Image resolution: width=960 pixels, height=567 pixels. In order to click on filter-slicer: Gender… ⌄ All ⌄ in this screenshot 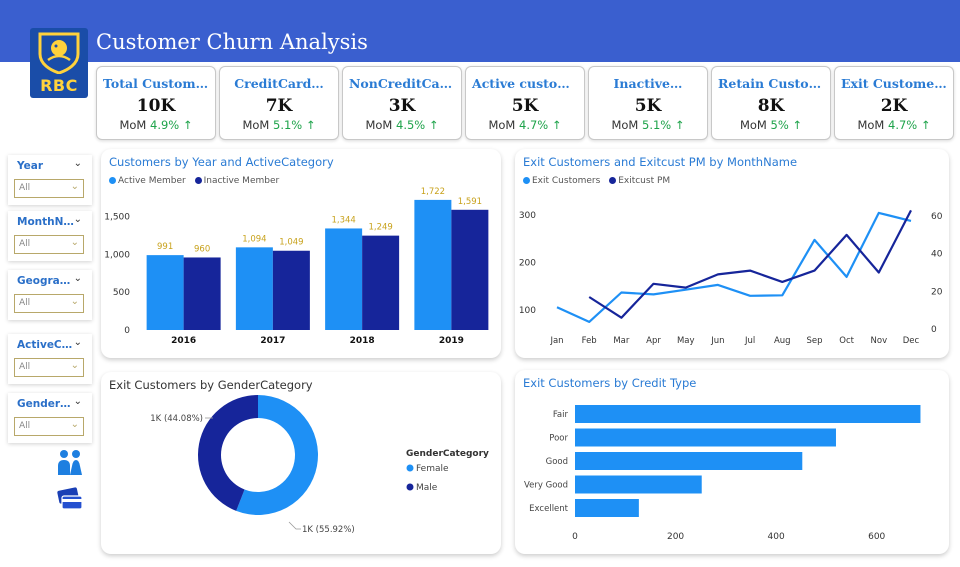, I will do `click(50, 418)`.